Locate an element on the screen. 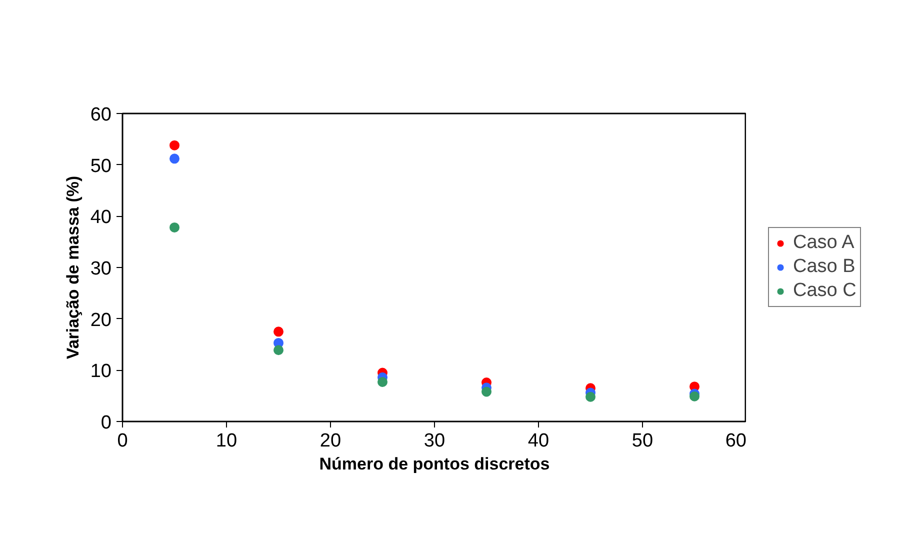 The height and width of the screenshot is (541, 906). y-tick-label: 40 is located at coordinates (101, 217).